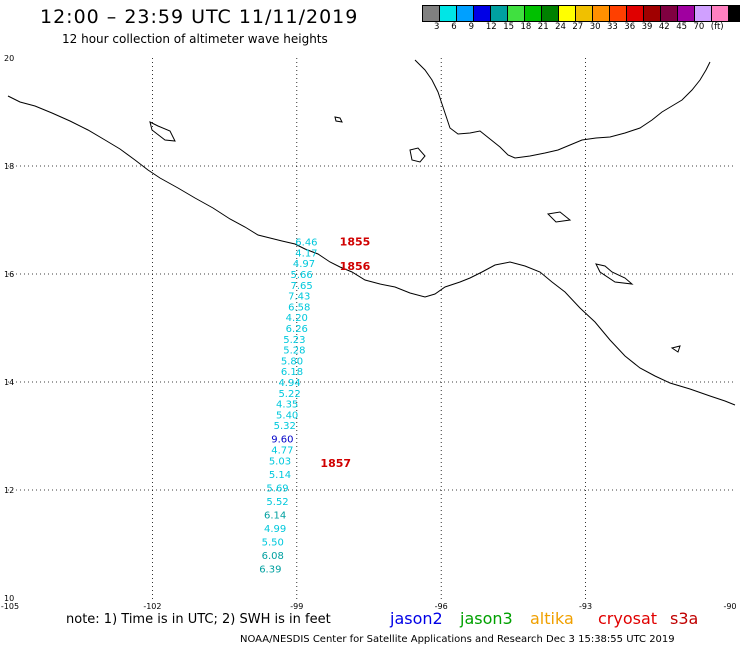 This screenshot has height=650, width=740. What do you see at coordinates (292, 372) in the screenshot?
I see `wave-height-value: 6.18` at bounding box center [292, 372].